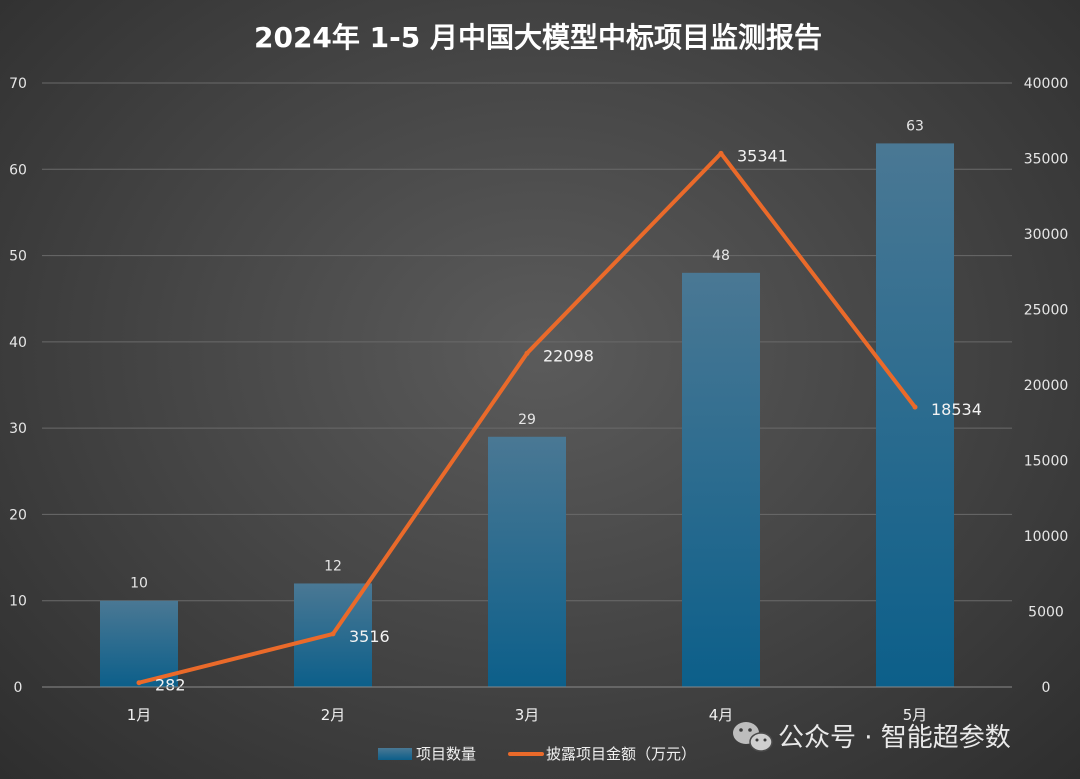 This screenshot has width=1080, height=779. I want to click on y-tick-label-right: 20000, so click(1046, 386).